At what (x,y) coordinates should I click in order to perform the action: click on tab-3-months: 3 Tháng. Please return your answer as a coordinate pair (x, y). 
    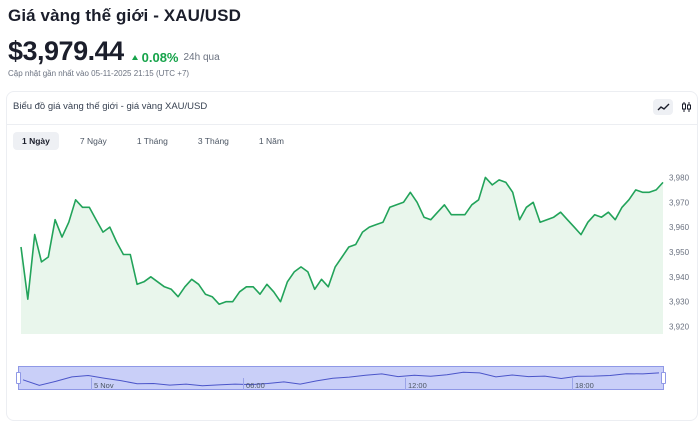
    Looking at the image, I should click on (213, 141).